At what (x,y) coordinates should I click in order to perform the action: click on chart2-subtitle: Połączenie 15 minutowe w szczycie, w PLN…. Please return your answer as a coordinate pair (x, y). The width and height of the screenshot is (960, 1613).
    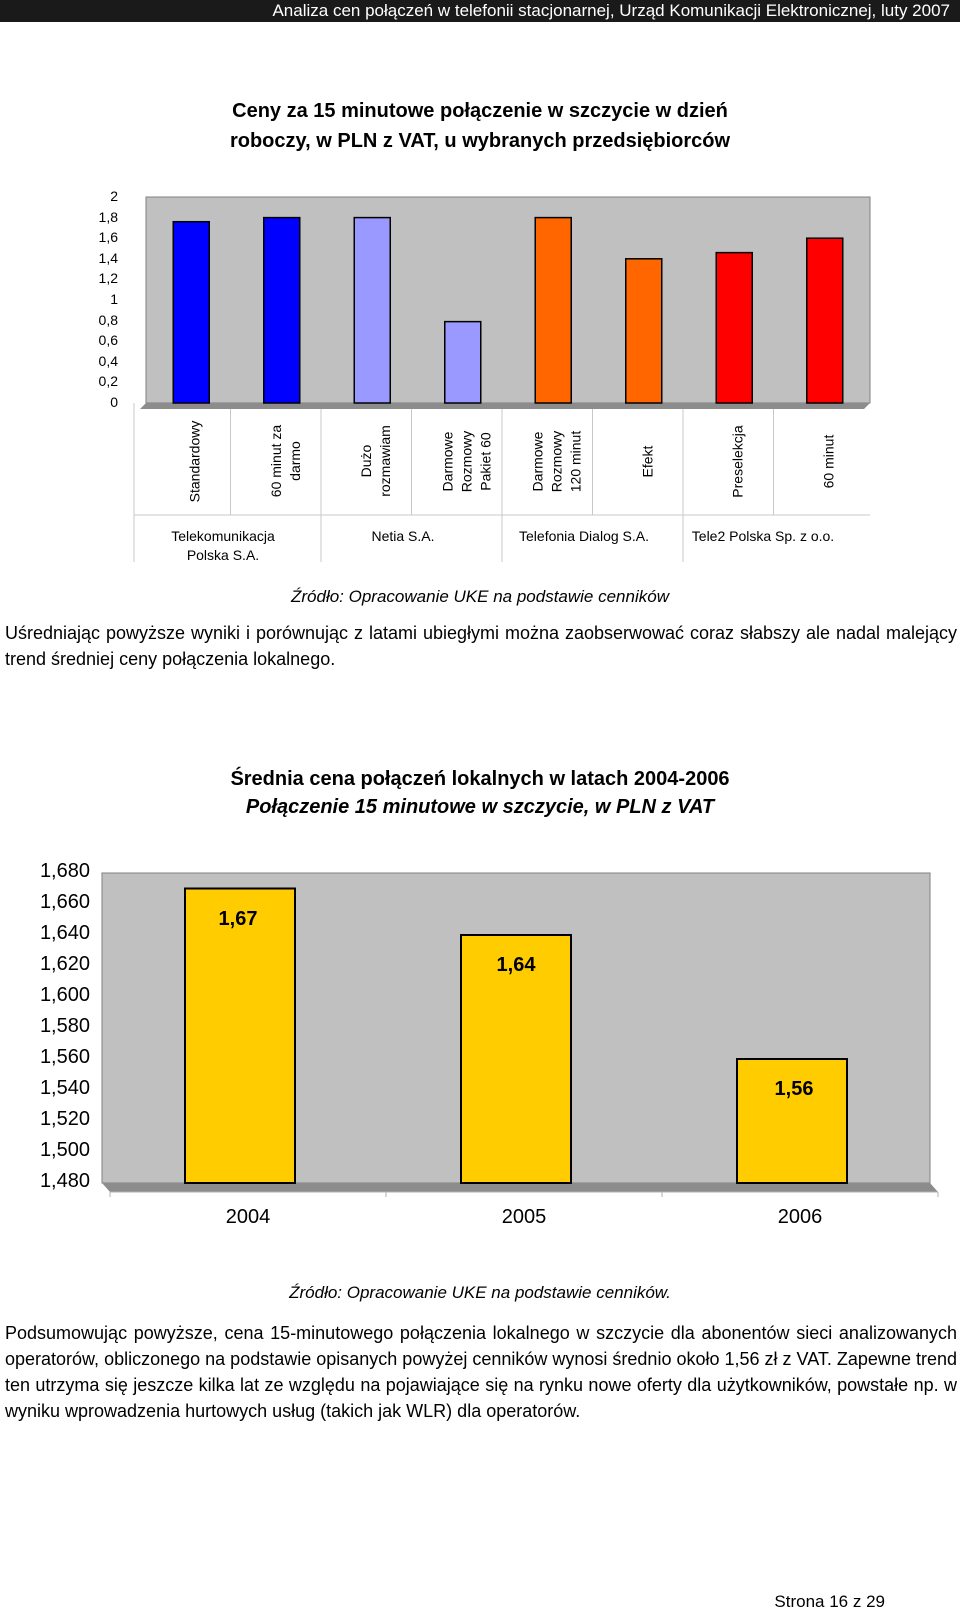
    Looking at the image, I should click on (480, 807).